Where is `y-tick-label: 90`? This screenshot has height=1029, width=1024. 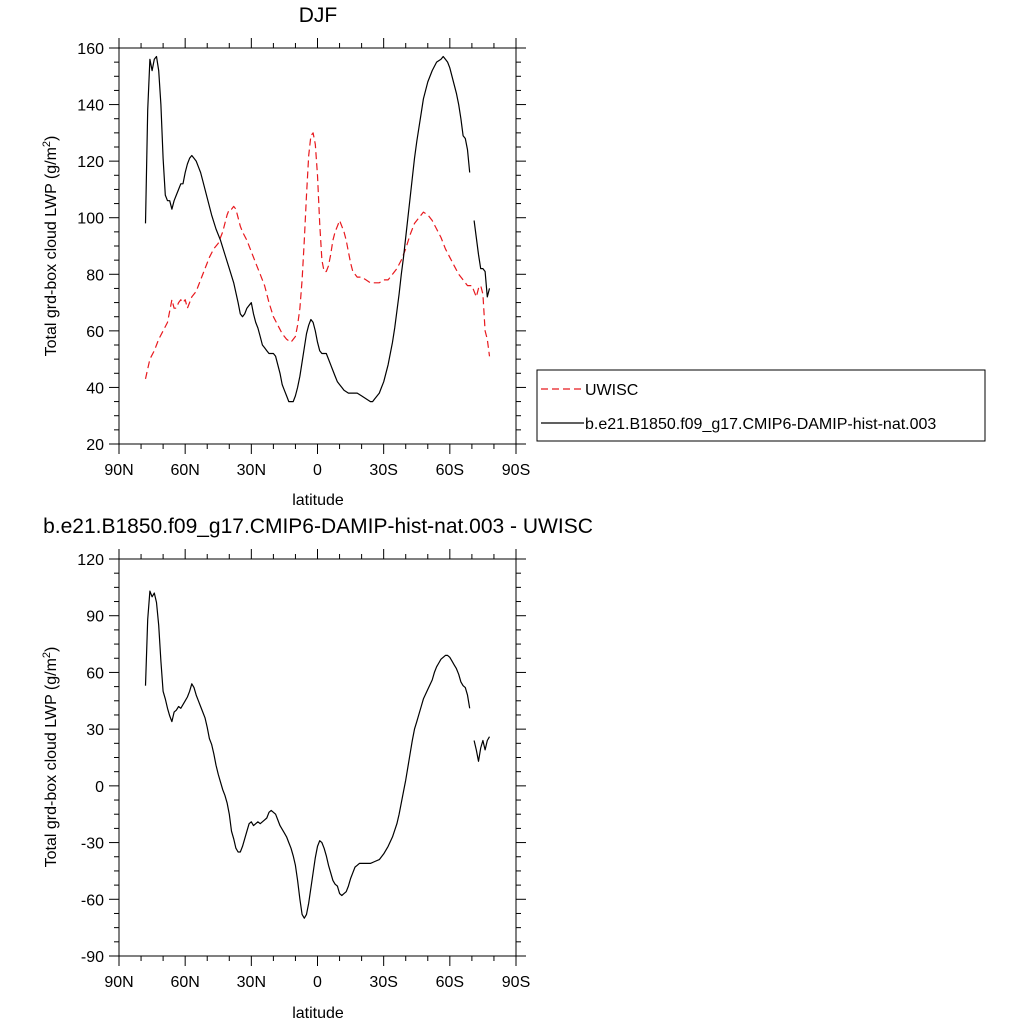
y-tick-label: 90 is located at coordinates (95, 617).